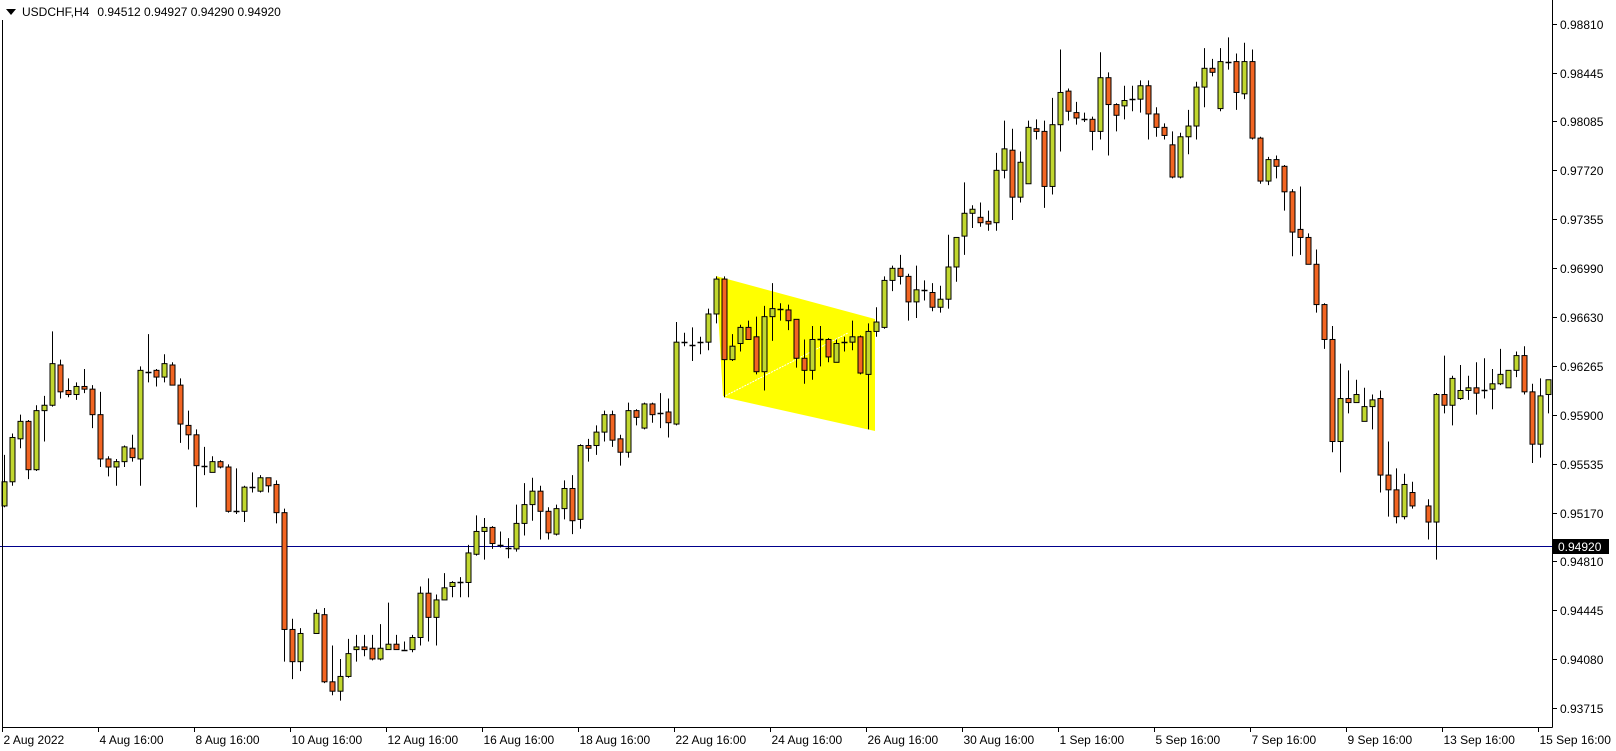  I want to click on triangle-down-icon, so click(11, 12).